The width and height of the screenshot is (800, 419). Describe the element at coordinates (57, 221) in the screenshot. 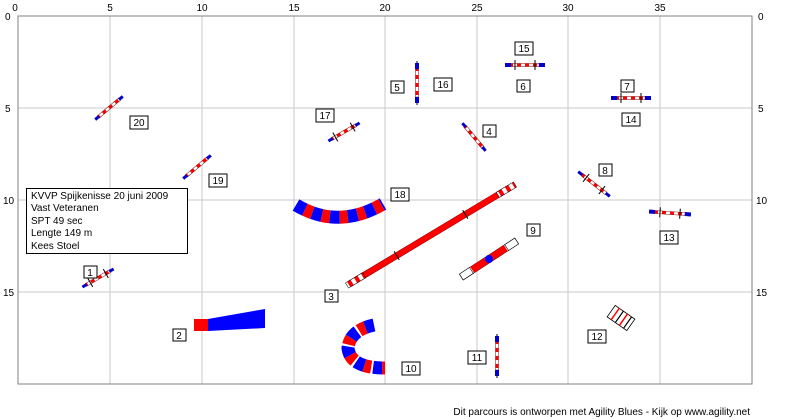

I see `course-spt: SPT 49 sec` at that location.